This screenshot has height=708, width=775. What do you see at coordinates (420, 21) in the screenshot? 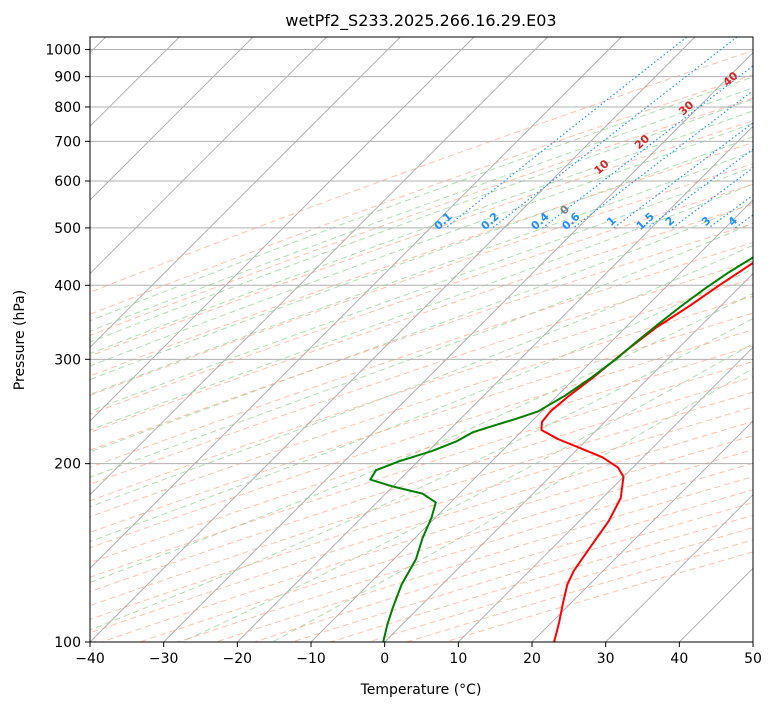
I see `chart-title: wetPf2_S233.2025.266.16.29.E03` at bounding box center [420, 21].